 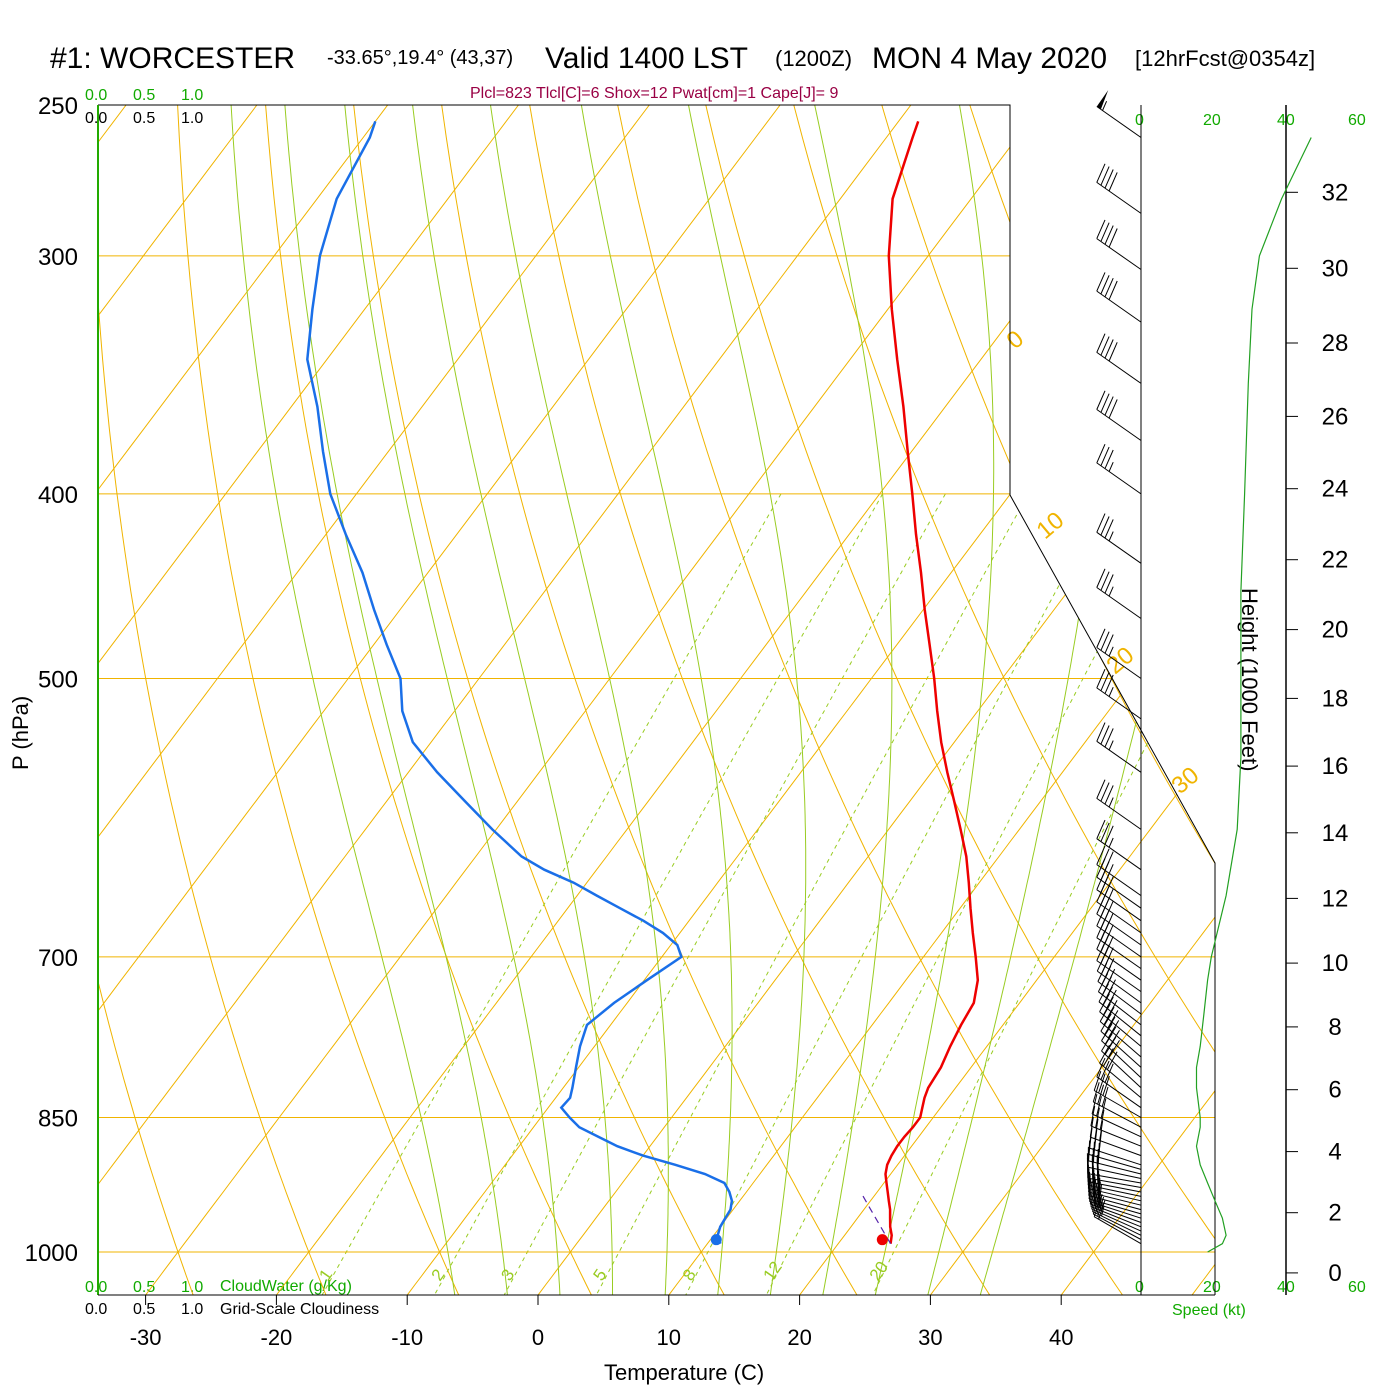 I want to click on height-tick-label: 0, so click(x=1334, y=1273).